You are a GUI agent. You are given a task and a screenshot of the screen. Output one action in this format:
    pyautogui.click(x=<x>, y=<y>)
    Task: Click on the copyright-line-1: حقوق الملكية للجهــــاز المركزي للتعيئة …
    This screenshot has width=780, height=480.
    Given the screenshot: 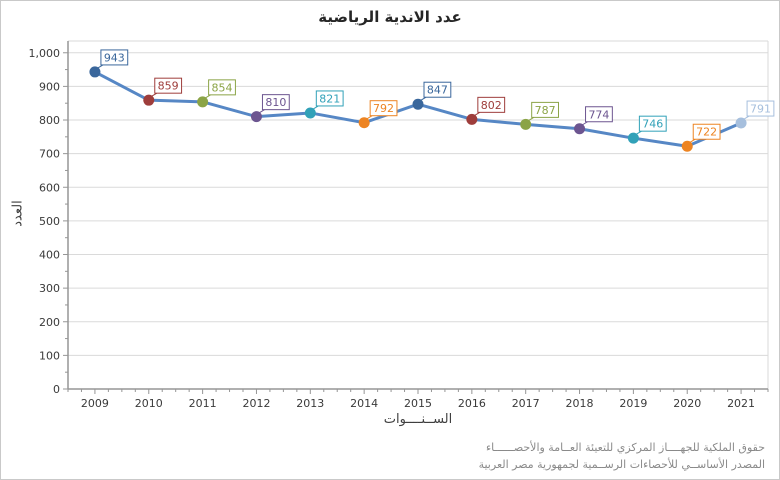 What is the action you would take?
    pyautogui.click(x=625, y=447)
    